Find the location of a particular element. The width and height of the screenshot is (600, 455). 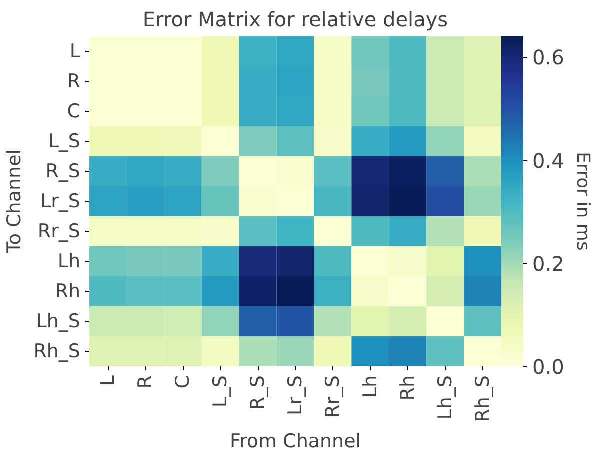

y-tick-label: Rh_S is located at coordinates (57, 351).